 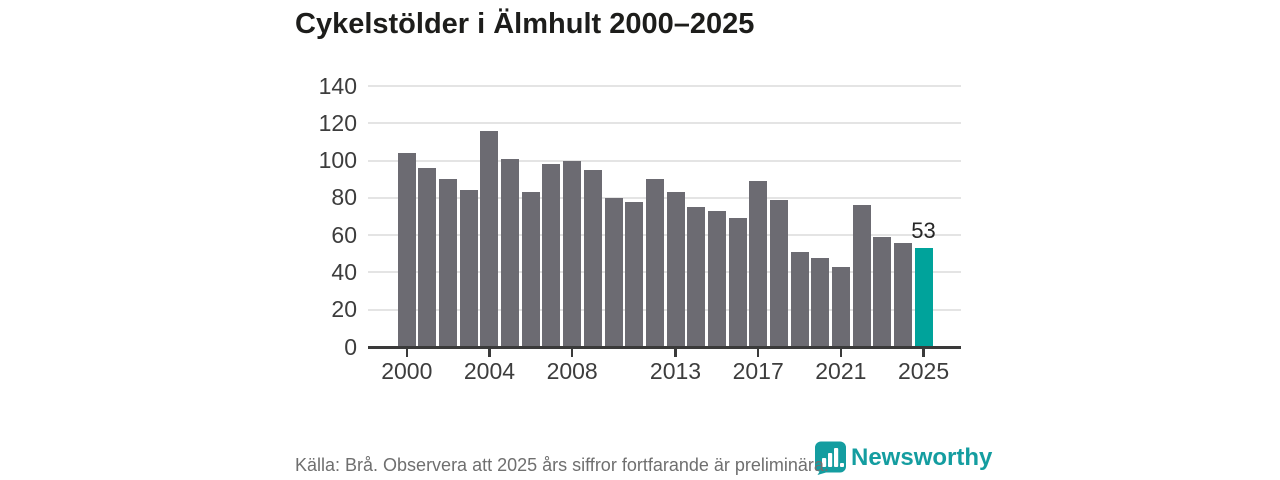 What do you see at coordinates (572, 371) in the screenshot?
I see `x-axis-label-2008: 2008` at bounding box center [572, 371].